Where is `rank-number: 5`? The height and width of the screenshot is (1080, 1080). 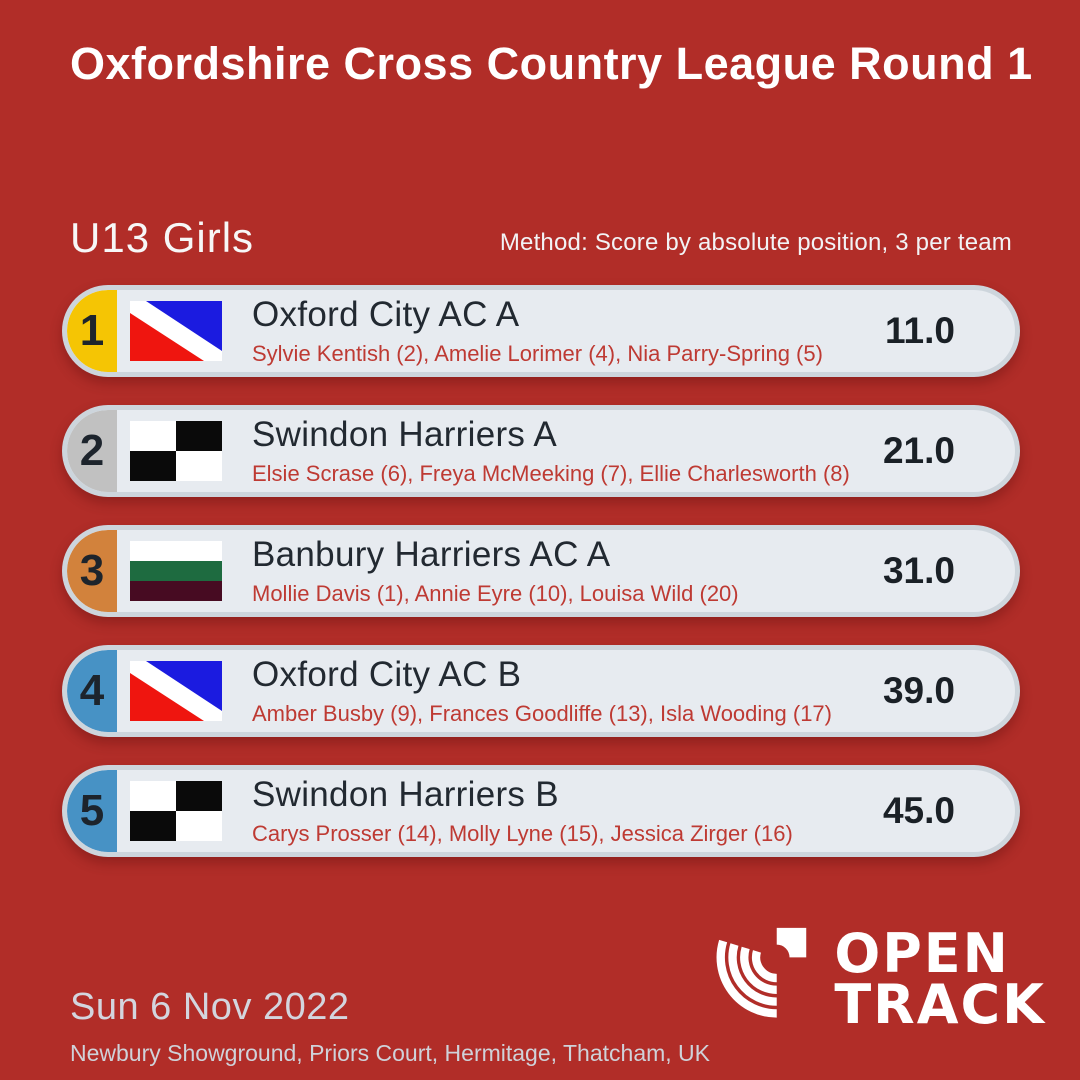 rank-number: 5 is located at coordinates (92, 810).